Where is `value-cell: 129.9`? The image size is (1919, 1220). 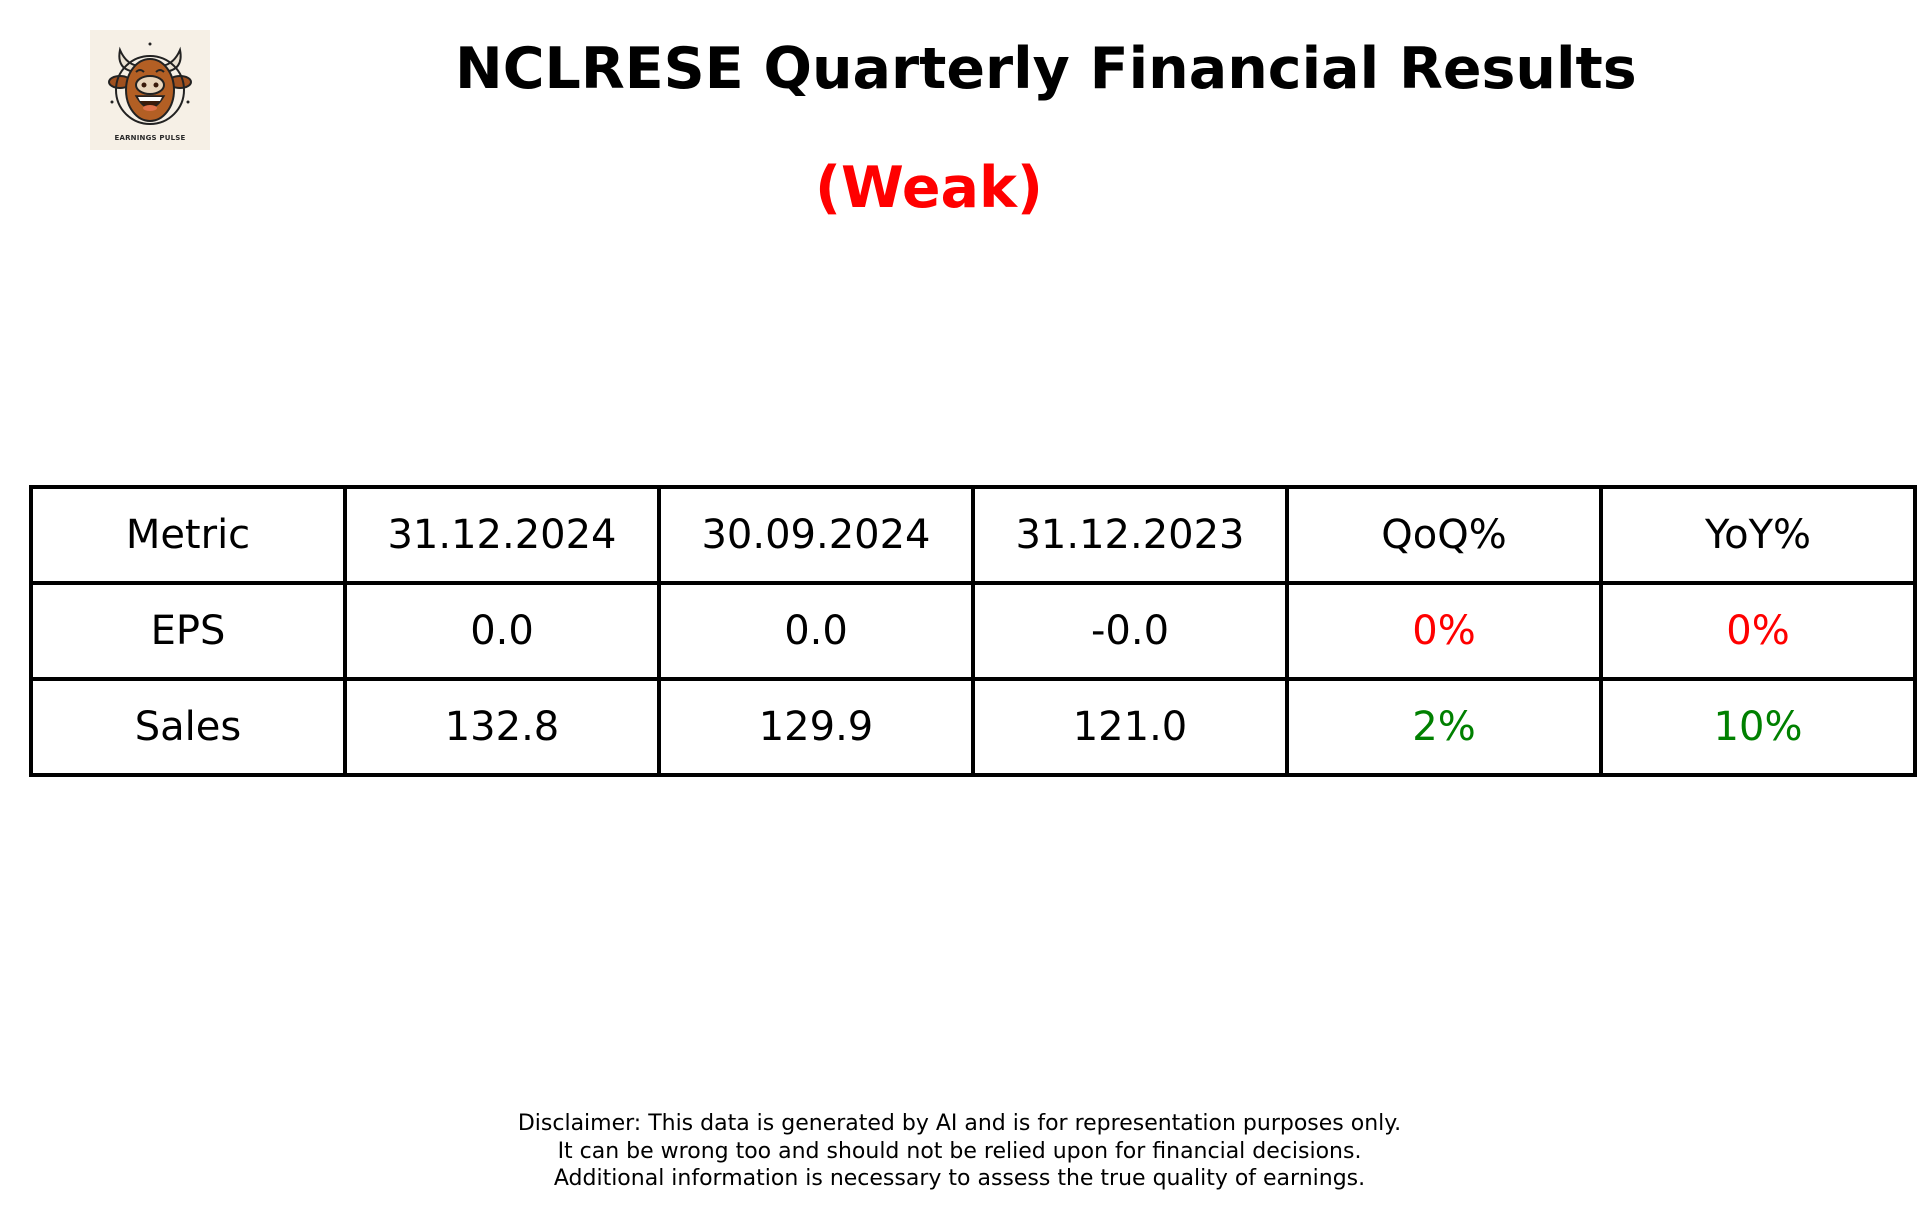 value-cell: 129.9 is located at coordinates (816, 727).